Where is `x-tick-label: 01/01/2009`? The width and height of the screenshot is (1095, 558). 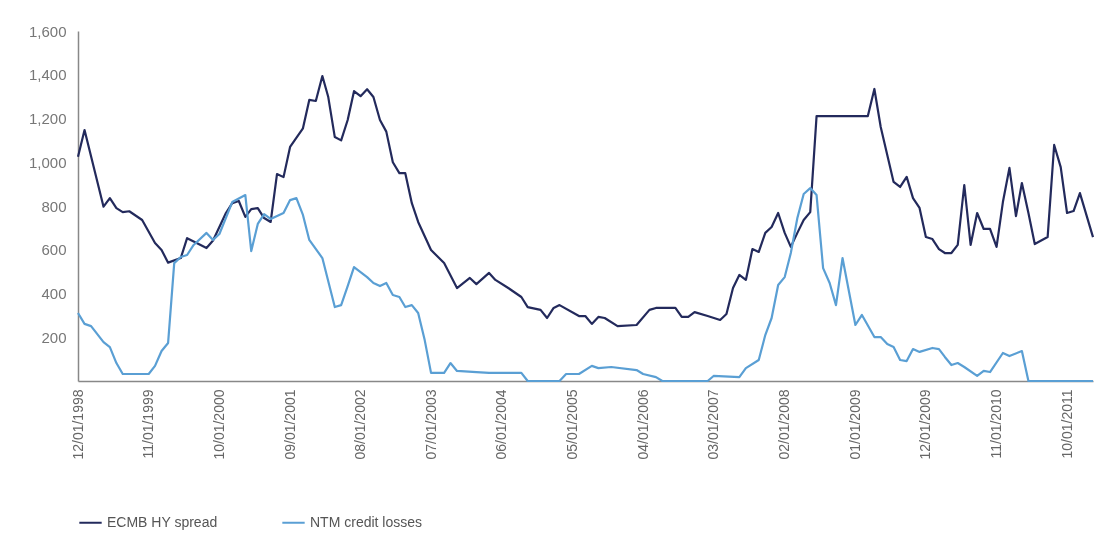
x-tick-label: 01/01/2009 is located at coordinates (854, 424).